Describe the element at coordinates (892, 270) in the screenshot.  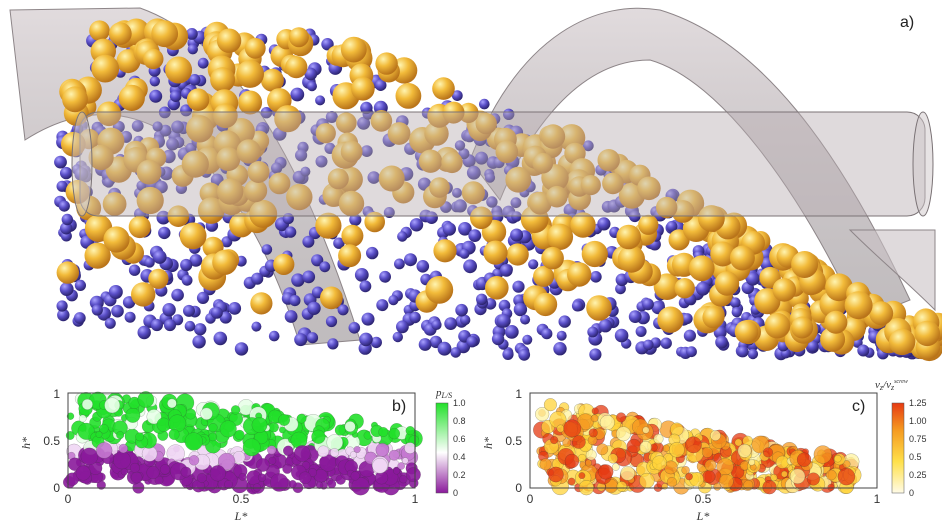
I see `screw-blade-edge` at that location.